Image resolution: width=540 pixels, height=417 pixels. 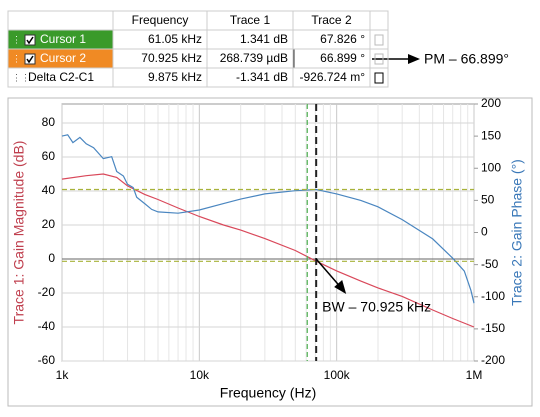 What do you see at coordinates (493, 360) in the screenshot?
I see `y2-tick-label: -200` at bounding box center [493, 360].